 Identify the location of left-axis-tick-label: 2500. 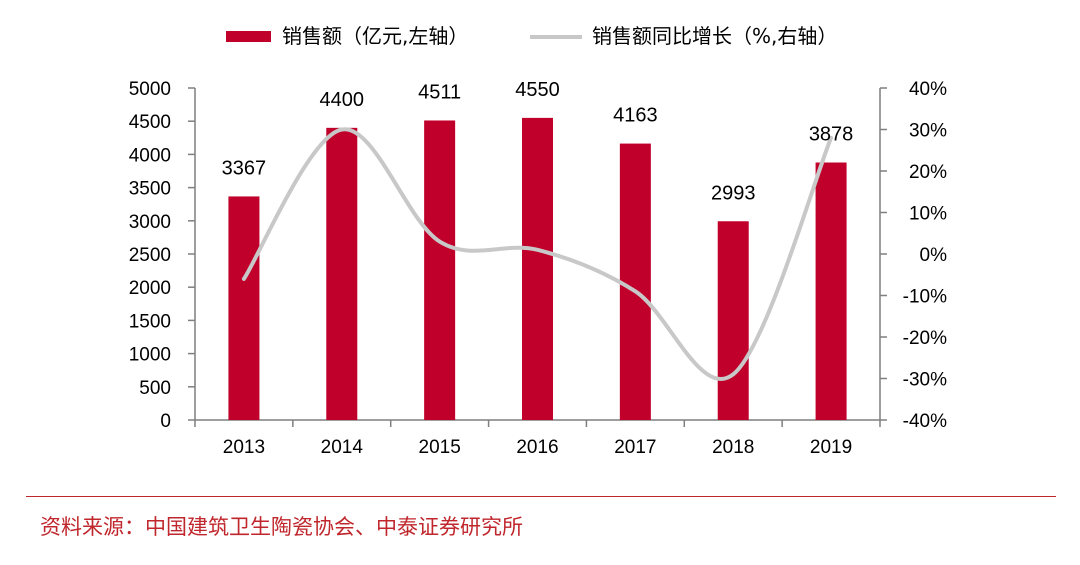
(150, 255).